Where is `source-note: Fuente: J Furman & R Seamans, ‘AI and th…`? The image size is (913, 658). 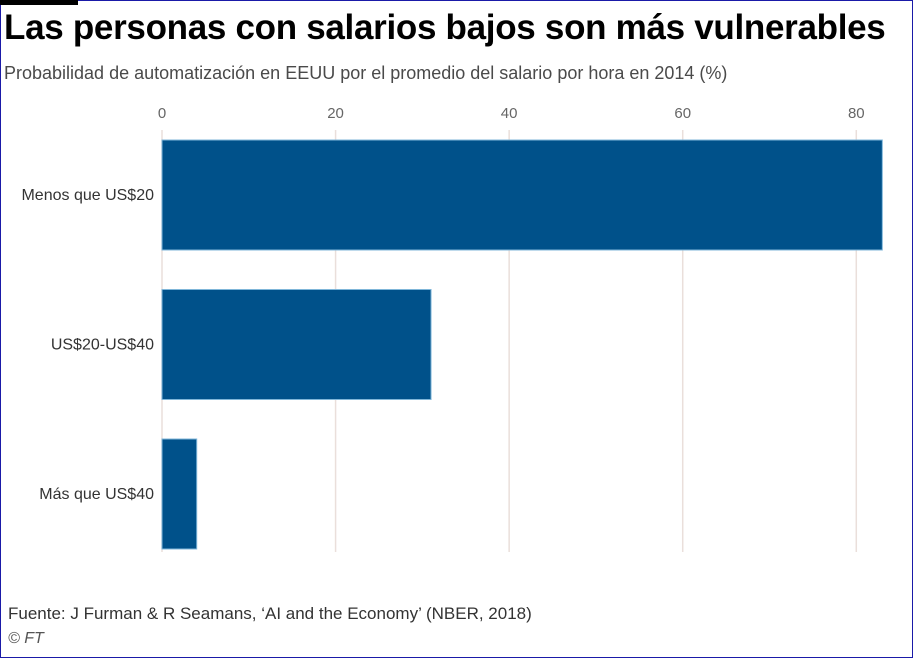
source-note: Fuente: J Furman & R Seamans, ‘AI and th… is located at coordinates (270, 613).